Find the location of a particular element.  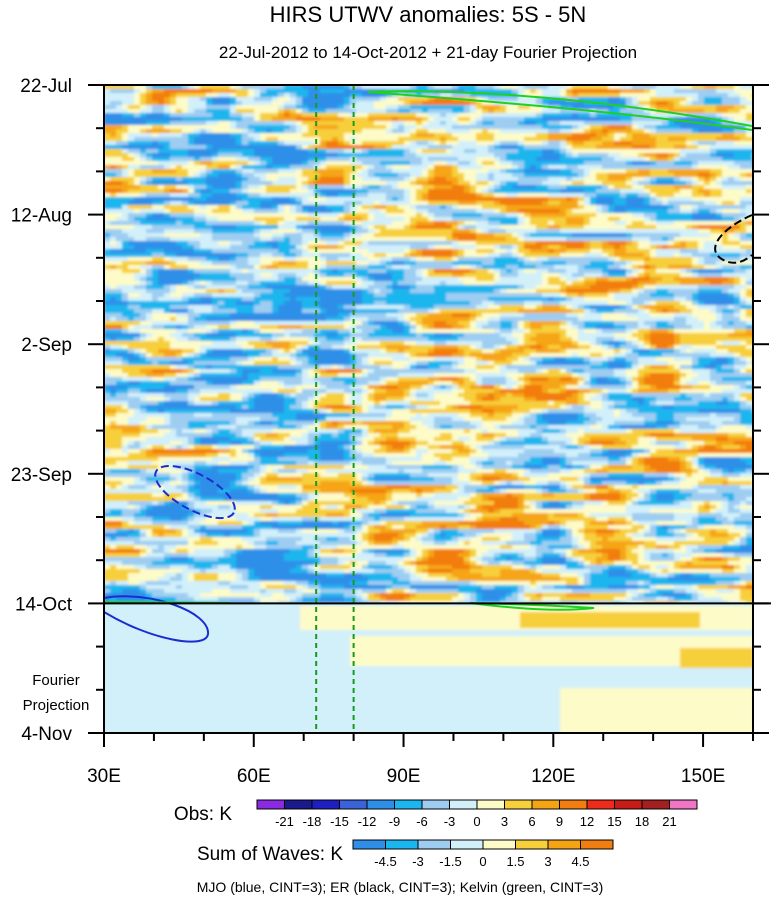

field-cell-1988 is located at coordinates (263, 159).